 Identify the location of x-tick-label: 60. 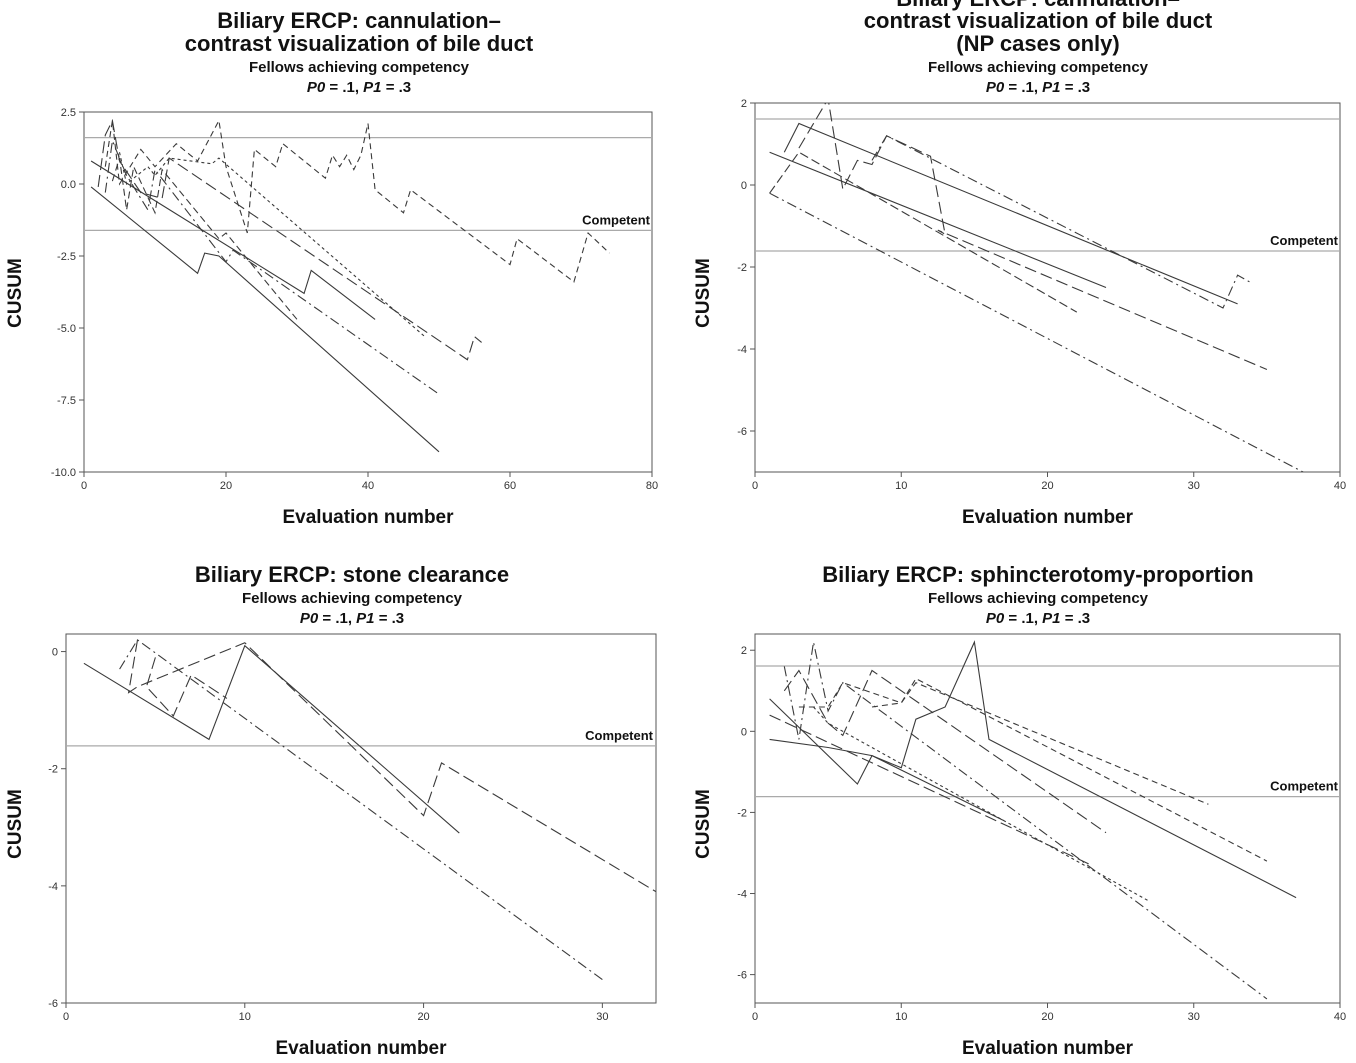
(510, 486).